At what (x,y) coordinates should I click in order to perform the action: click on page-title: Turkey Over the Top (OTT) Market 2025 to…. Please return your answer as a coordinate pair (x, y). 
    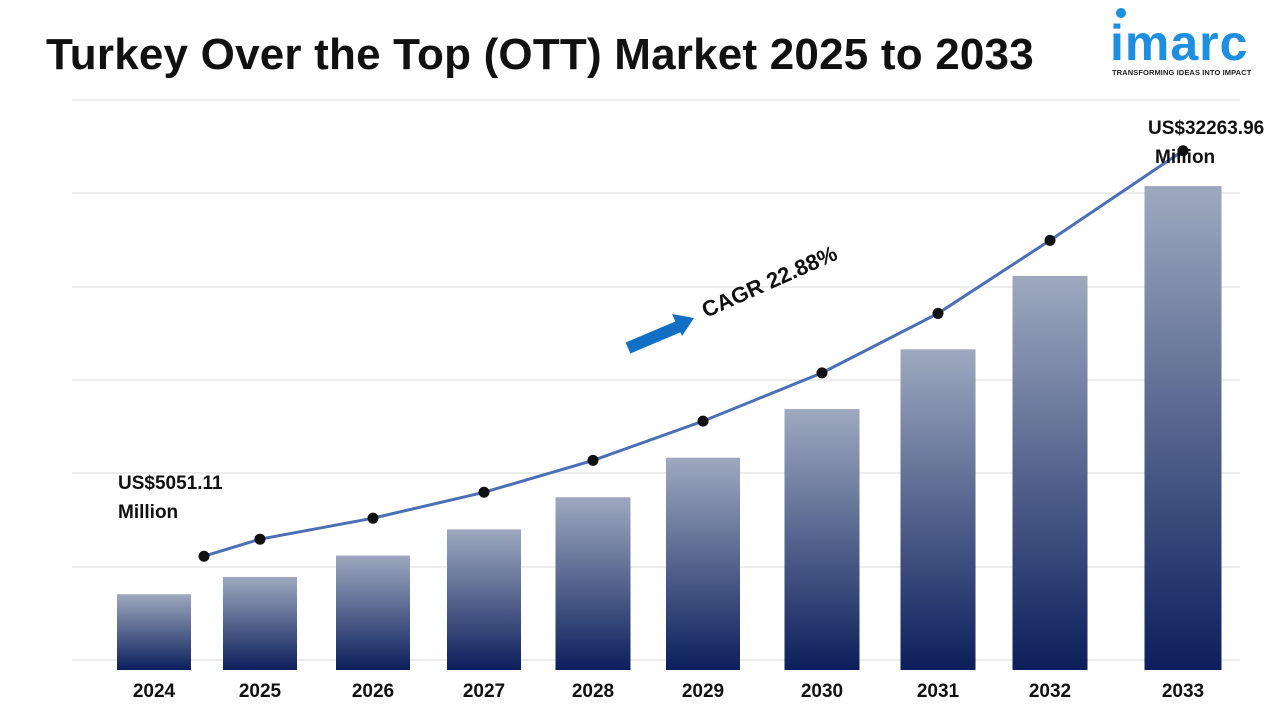
    Looking at the image, I should click on (540, 54).